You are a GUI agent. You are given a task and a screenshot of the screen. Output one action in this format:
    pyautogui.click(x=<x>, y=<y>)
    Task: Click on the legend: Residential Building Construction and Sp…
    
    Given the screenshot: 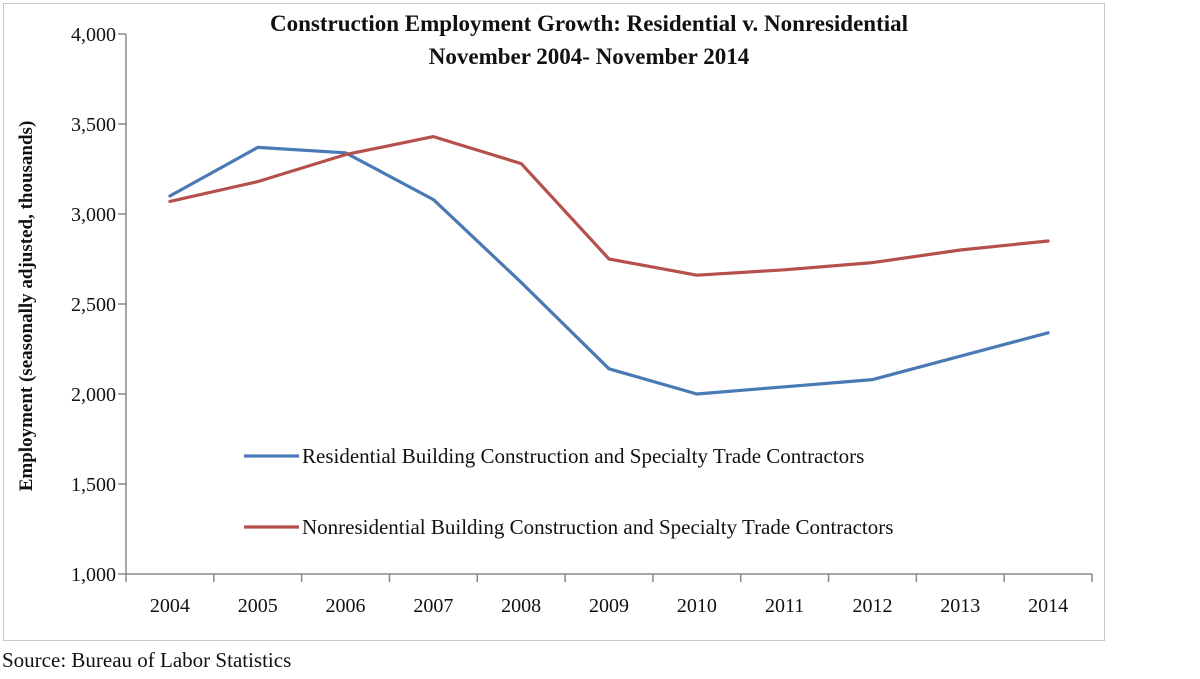 What is the action you would take?
    pyautogui.click(x=568, y=491)
    